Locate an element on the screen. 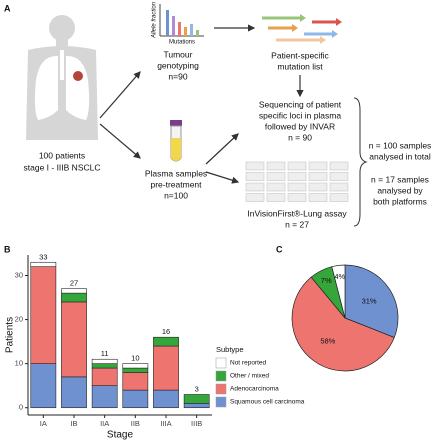 The width and height of the screenshot is (434, 440). diagram-text: InVisionFirst®-Lung assay is located at coordinates (297, 213).